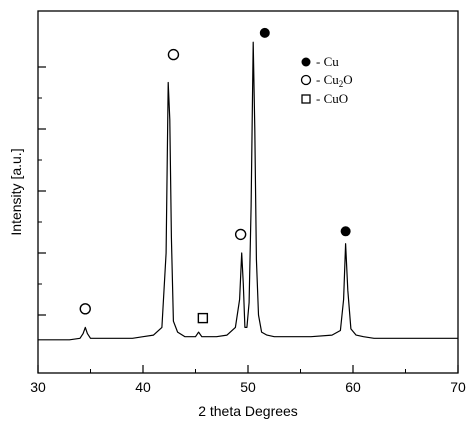  I want to click on legend-filled-circle-icon, so click(306, 62).